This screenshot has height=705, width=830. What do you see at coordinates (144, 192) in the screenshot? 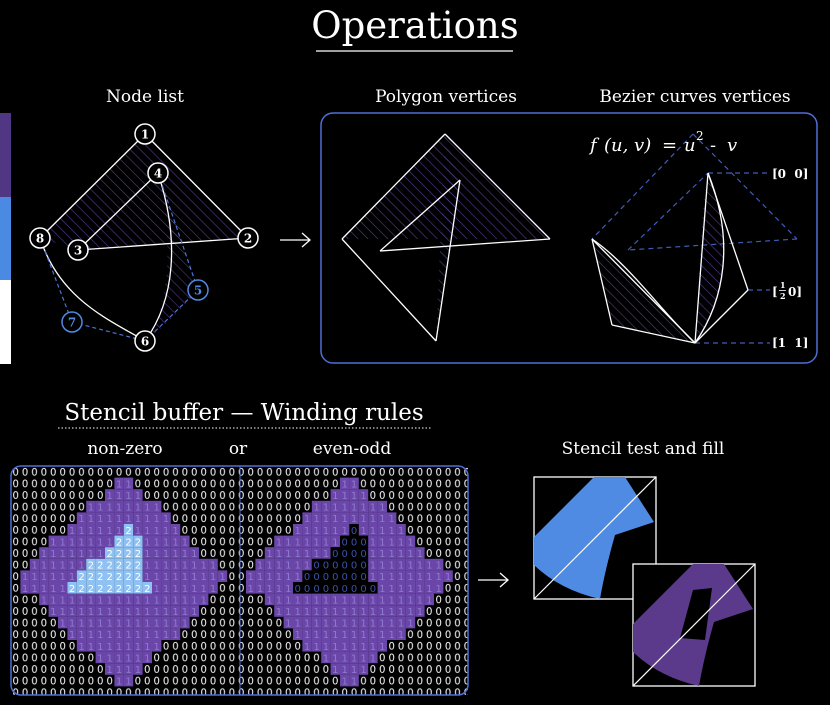
I see `node-fill-hatch` at bounding box center [144, 192].